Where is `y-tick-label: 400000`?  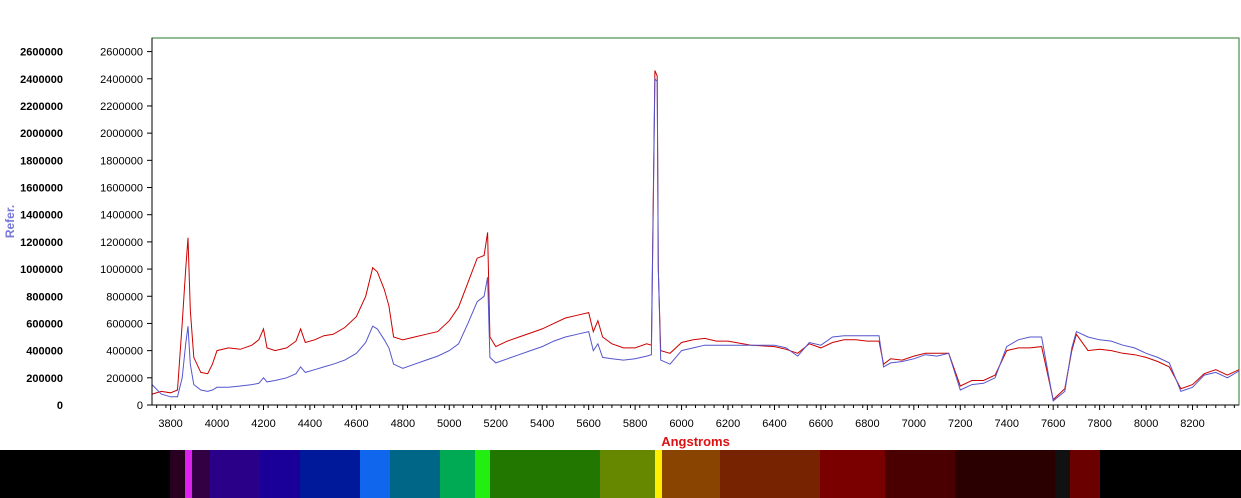 y-tick-label: 400000 is located at coordinates (124, 352).